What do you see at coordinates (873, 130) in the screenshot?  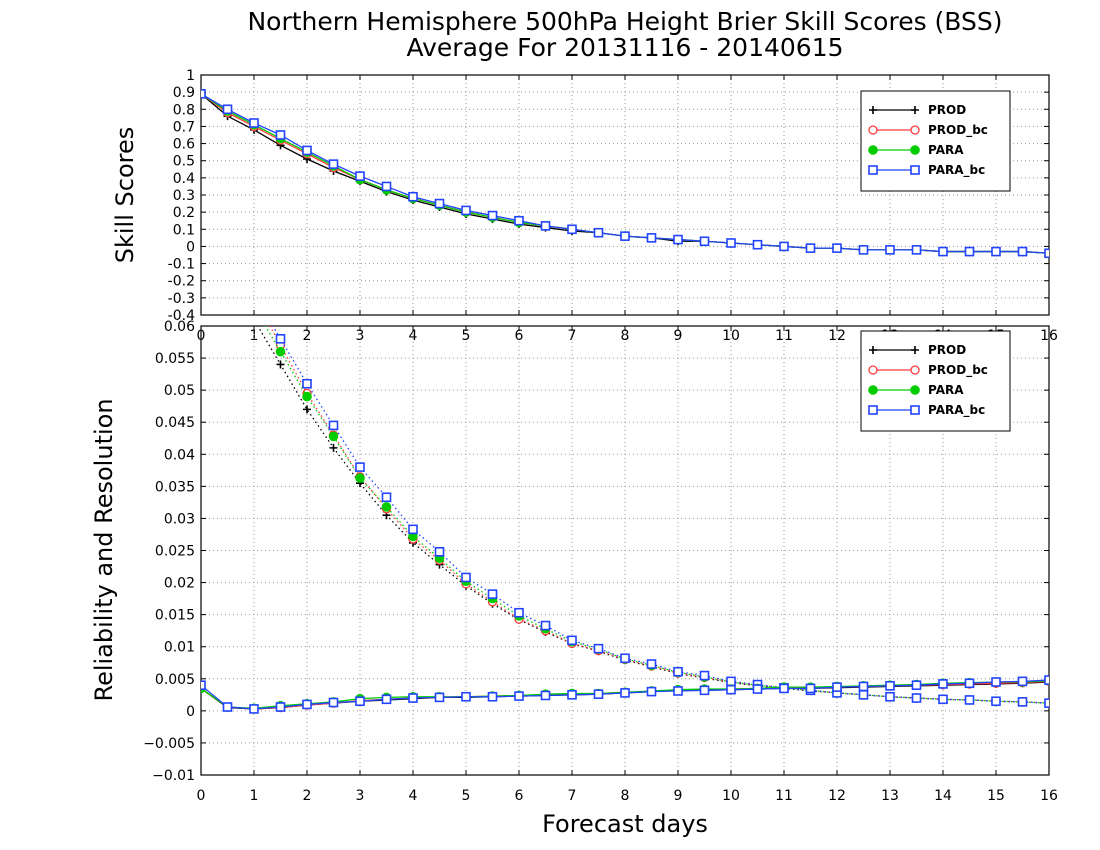 I see `data-point-circle` at bounding box center [873, 130].